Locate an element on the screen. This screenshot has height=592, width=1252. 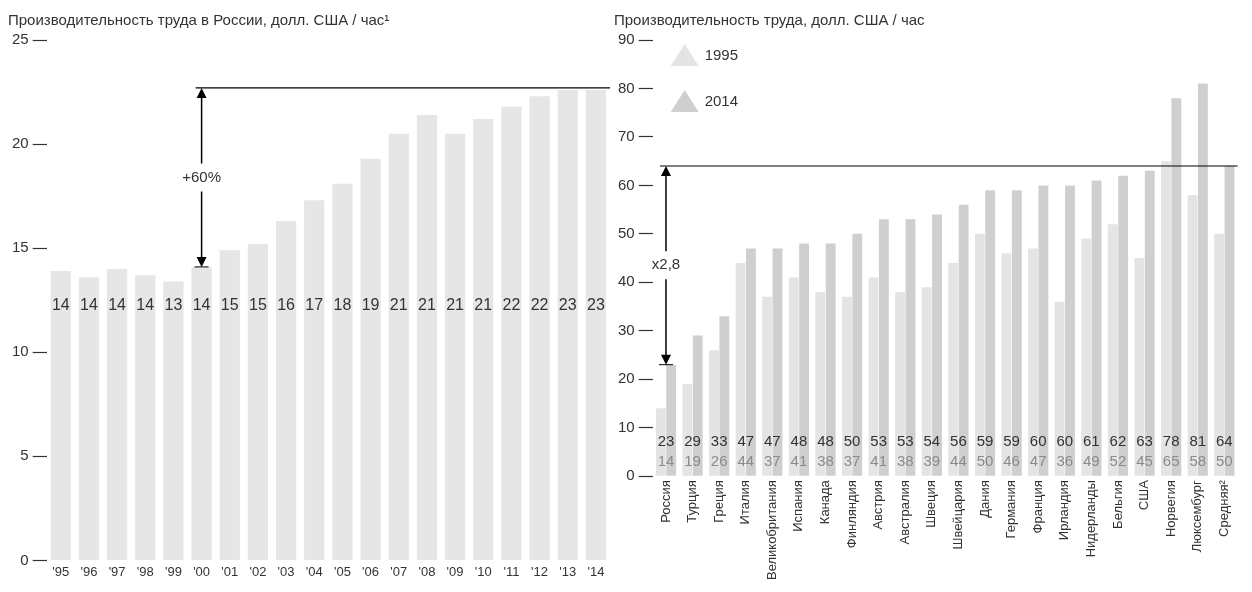
y-tick-label: 30 is located at coordinates (626, 329).